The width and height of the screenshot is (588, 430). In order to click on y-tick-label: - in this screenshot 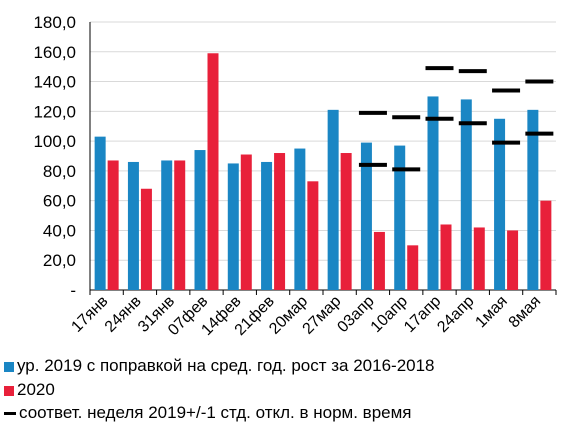, I will do `click(73, 290)`.